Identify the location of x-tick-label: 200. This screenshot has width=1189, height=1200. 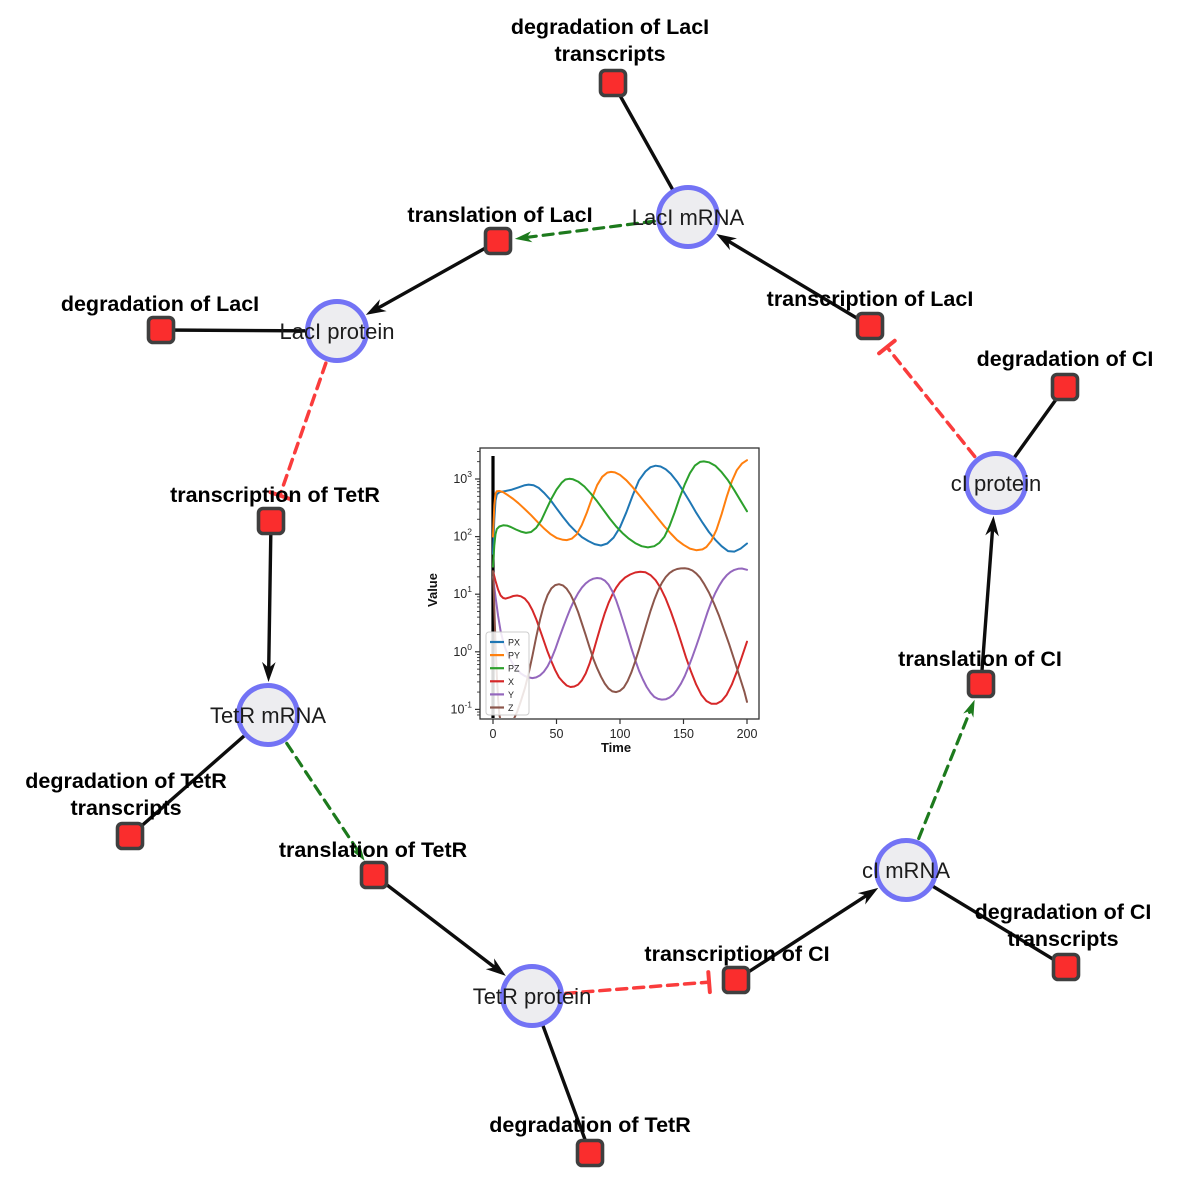
(747, 734).